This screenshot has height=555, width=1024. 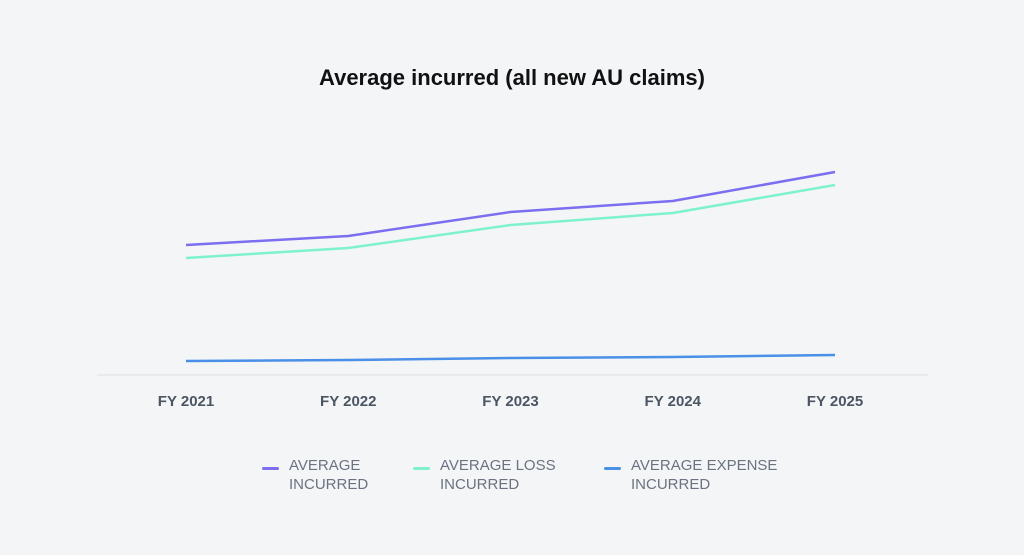 I want to click on x-tick-label: FY 2024, so click(x=673, y=401).